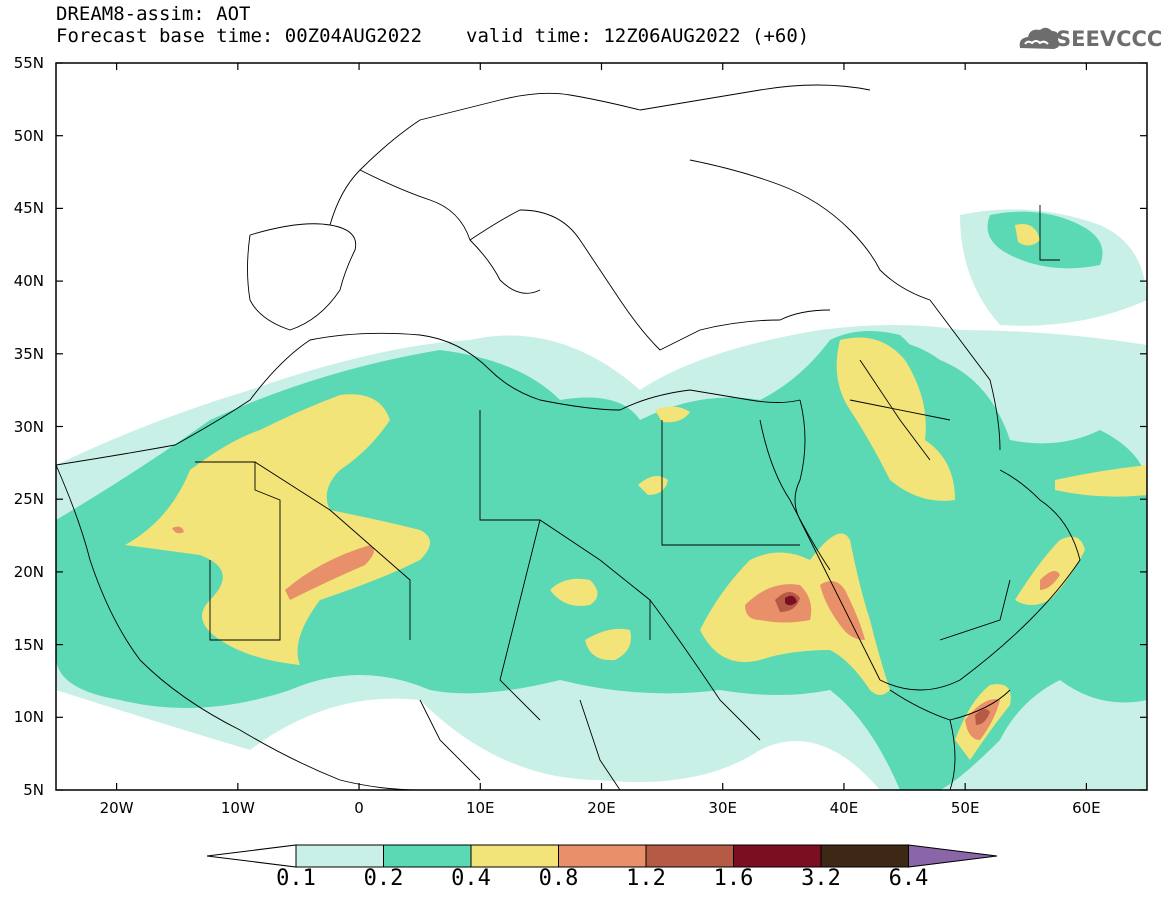  Describe the element at coordinates (965, 808) in the screenshot. I see `lon-tick-label: 50E` at that location.